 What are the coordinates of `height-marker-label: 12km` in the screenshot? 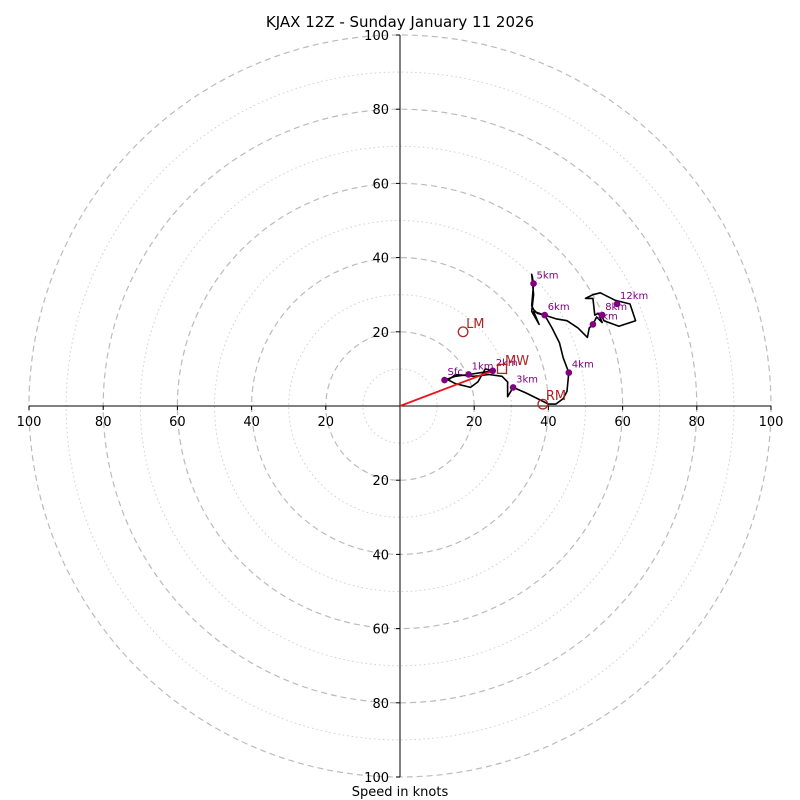 It's located at (634, 296).